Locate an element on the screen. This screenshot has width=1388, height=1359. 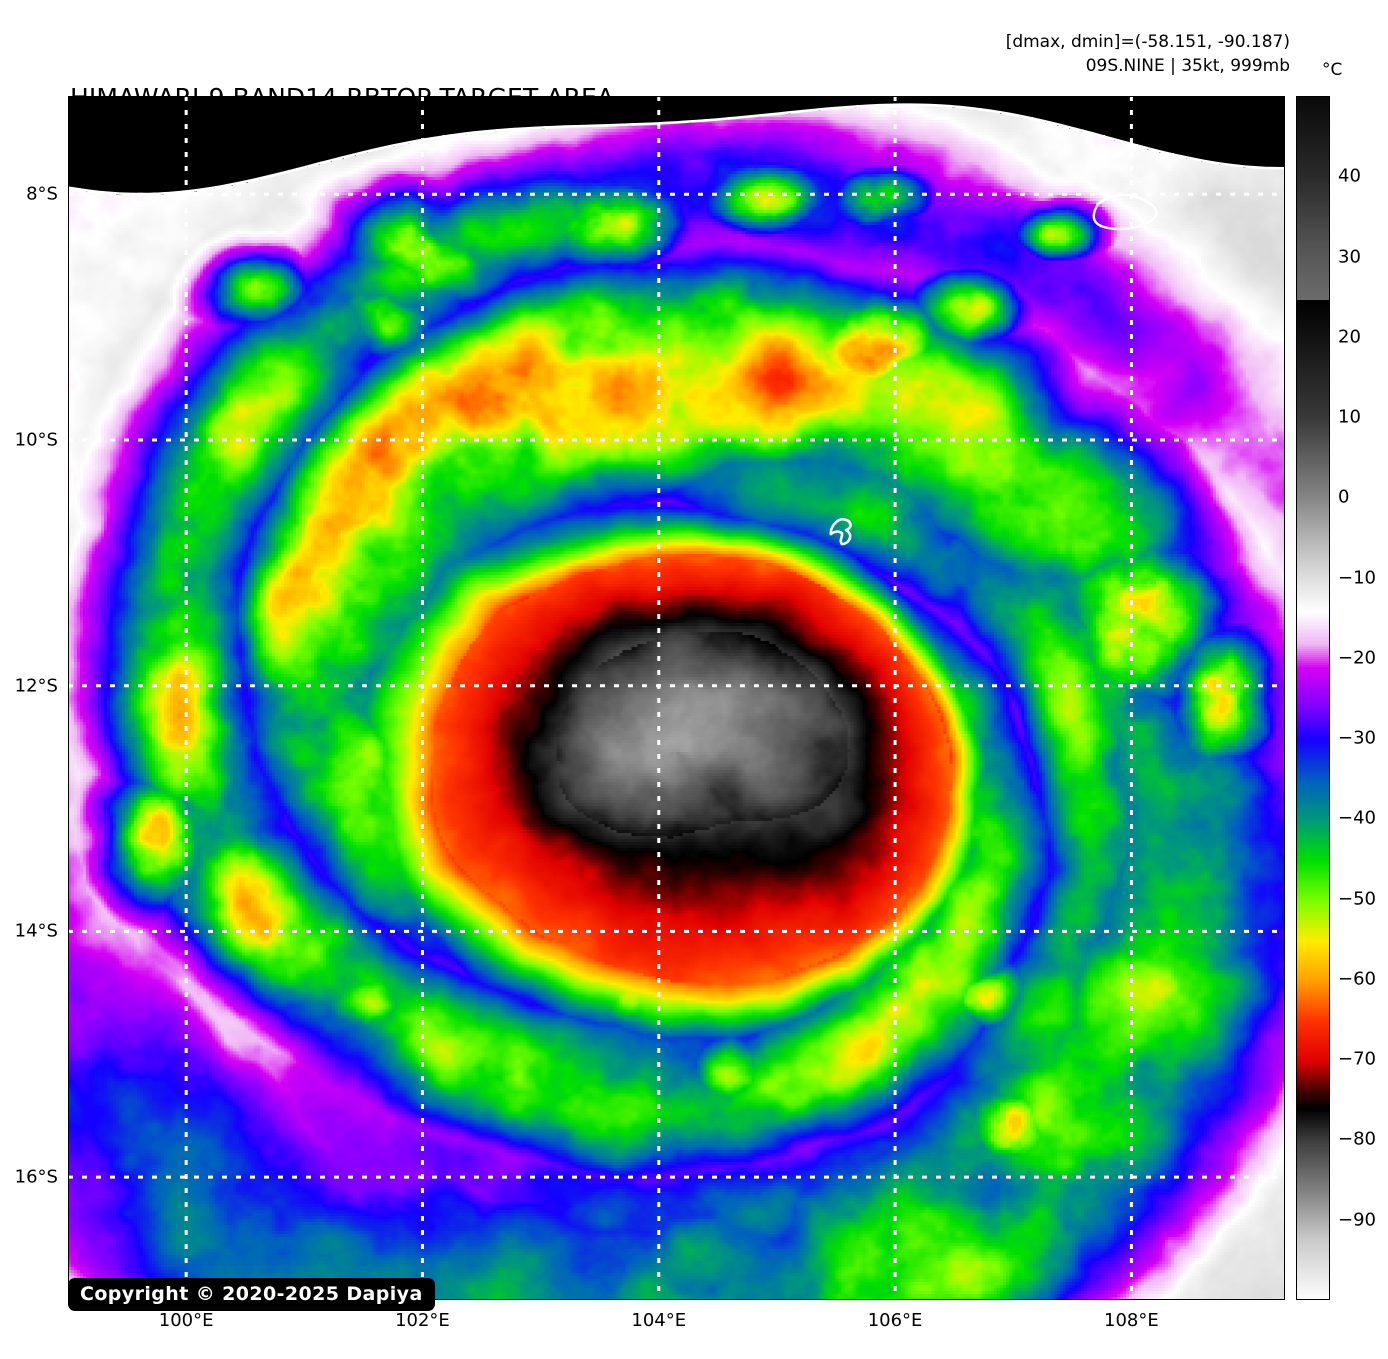
colorbar is located at coordinates (1313, 698).